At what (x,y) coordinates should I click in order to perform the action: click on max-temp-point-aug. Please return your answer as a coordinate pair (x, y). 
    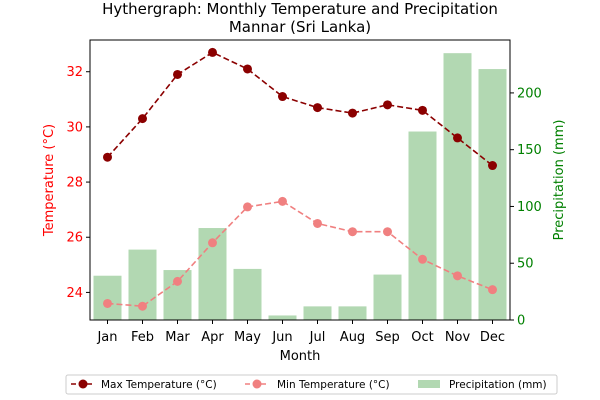
    Looking at the image, I should click on (352, 113).